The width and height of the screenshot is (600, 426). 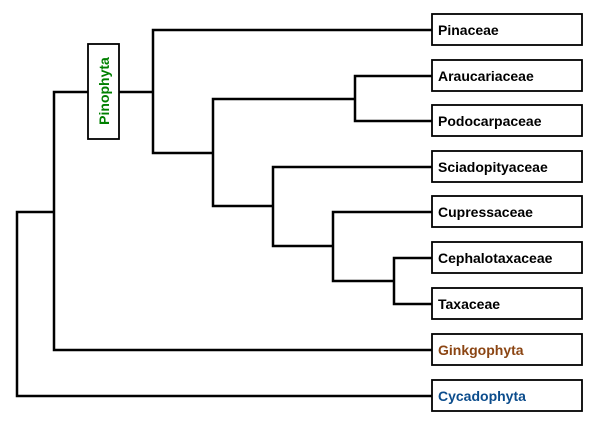 I want to click on branch-cupressaceae-taxaceae, so click(x=381, y=246).